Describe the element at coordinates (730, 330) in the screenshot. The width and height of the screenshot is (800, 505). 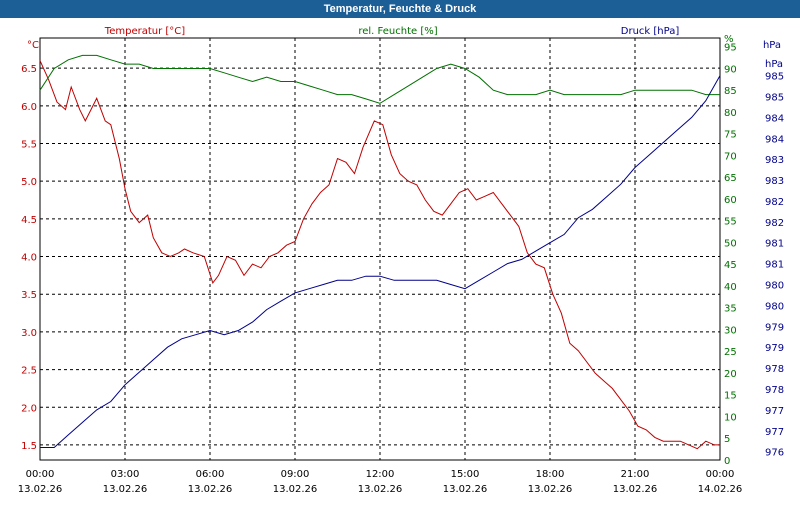
I see `humidity-tick-label: 30` at that location.